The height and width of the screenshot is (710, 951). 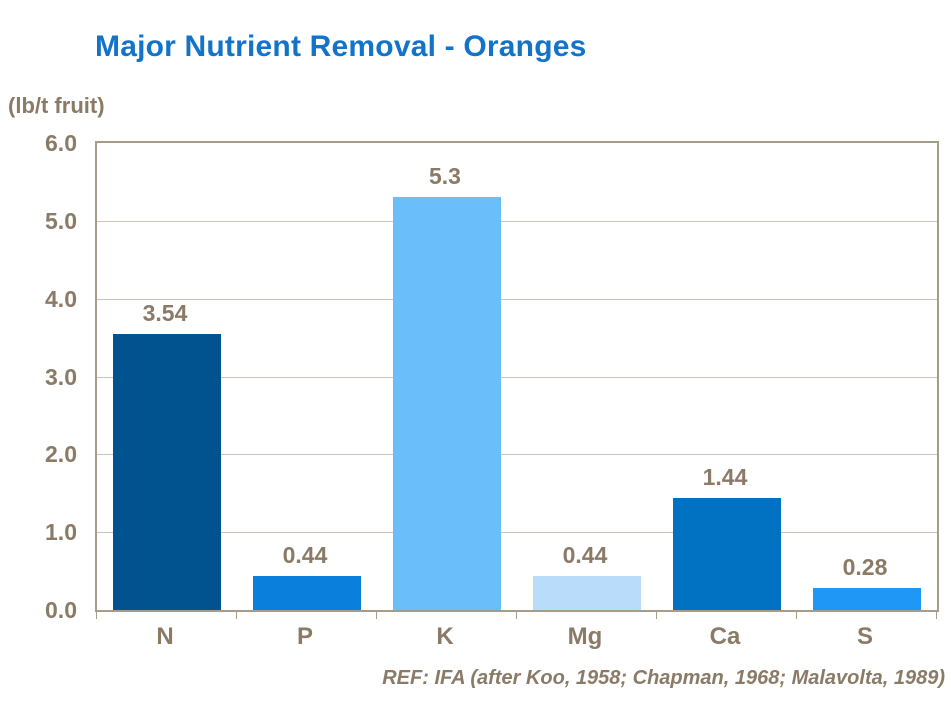 What do you see at coordinates (341, 46) in the screenshot?
I see `chart-title: Major Nutrient Removal - Oranges` at bounding box center [341, 46].